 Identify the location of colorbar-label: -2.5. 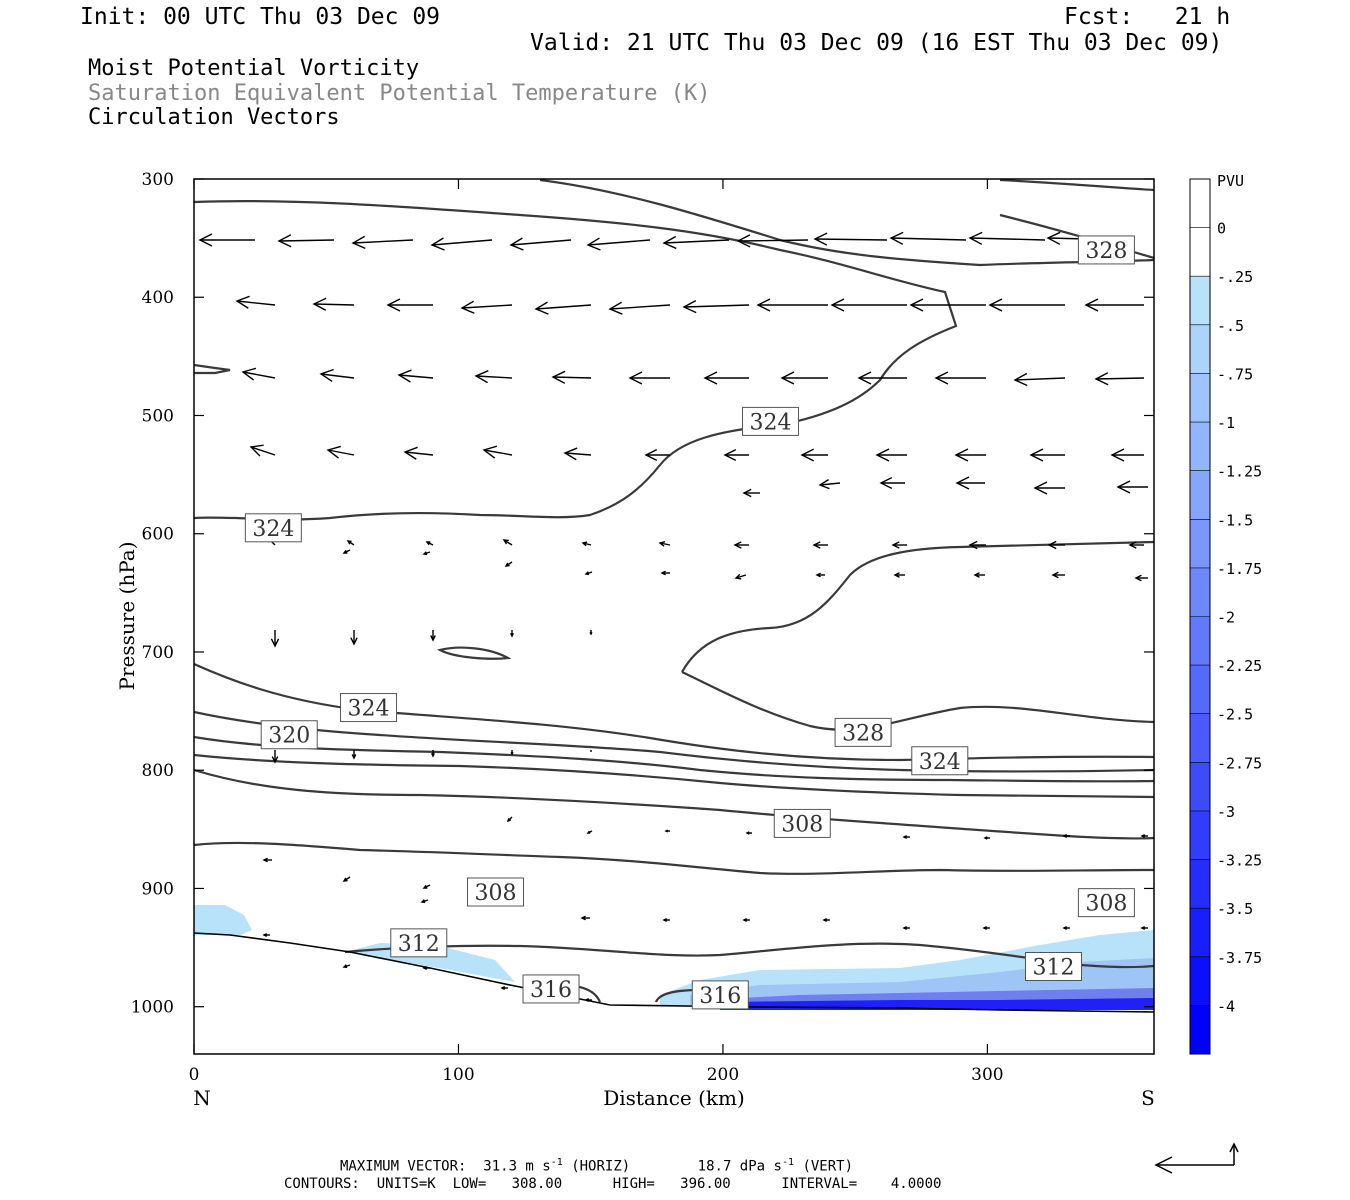
(1235, 715).